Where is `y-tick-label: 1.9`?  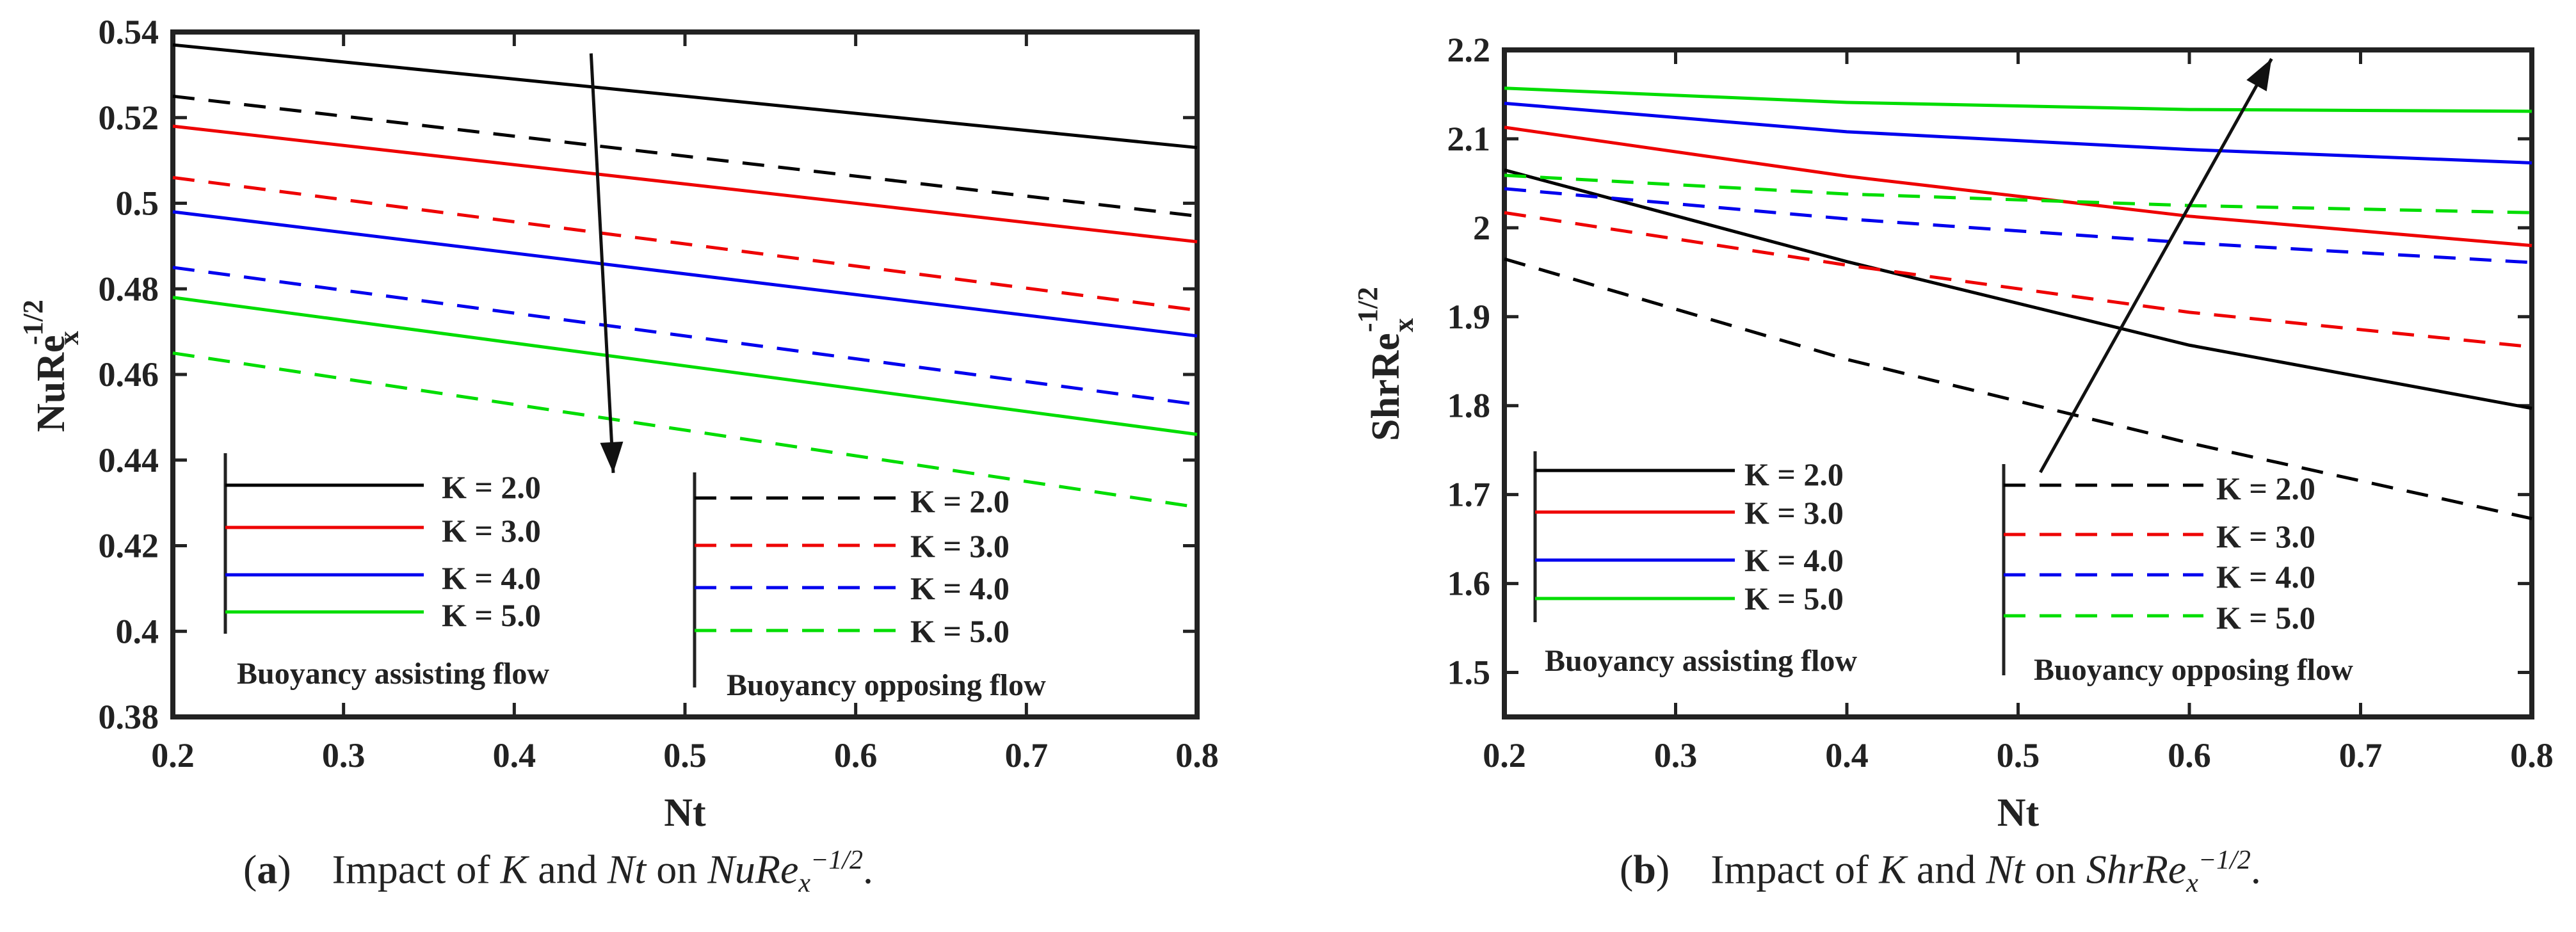 y-tick-label: 1.9 is located at coordinates (1469, 317).